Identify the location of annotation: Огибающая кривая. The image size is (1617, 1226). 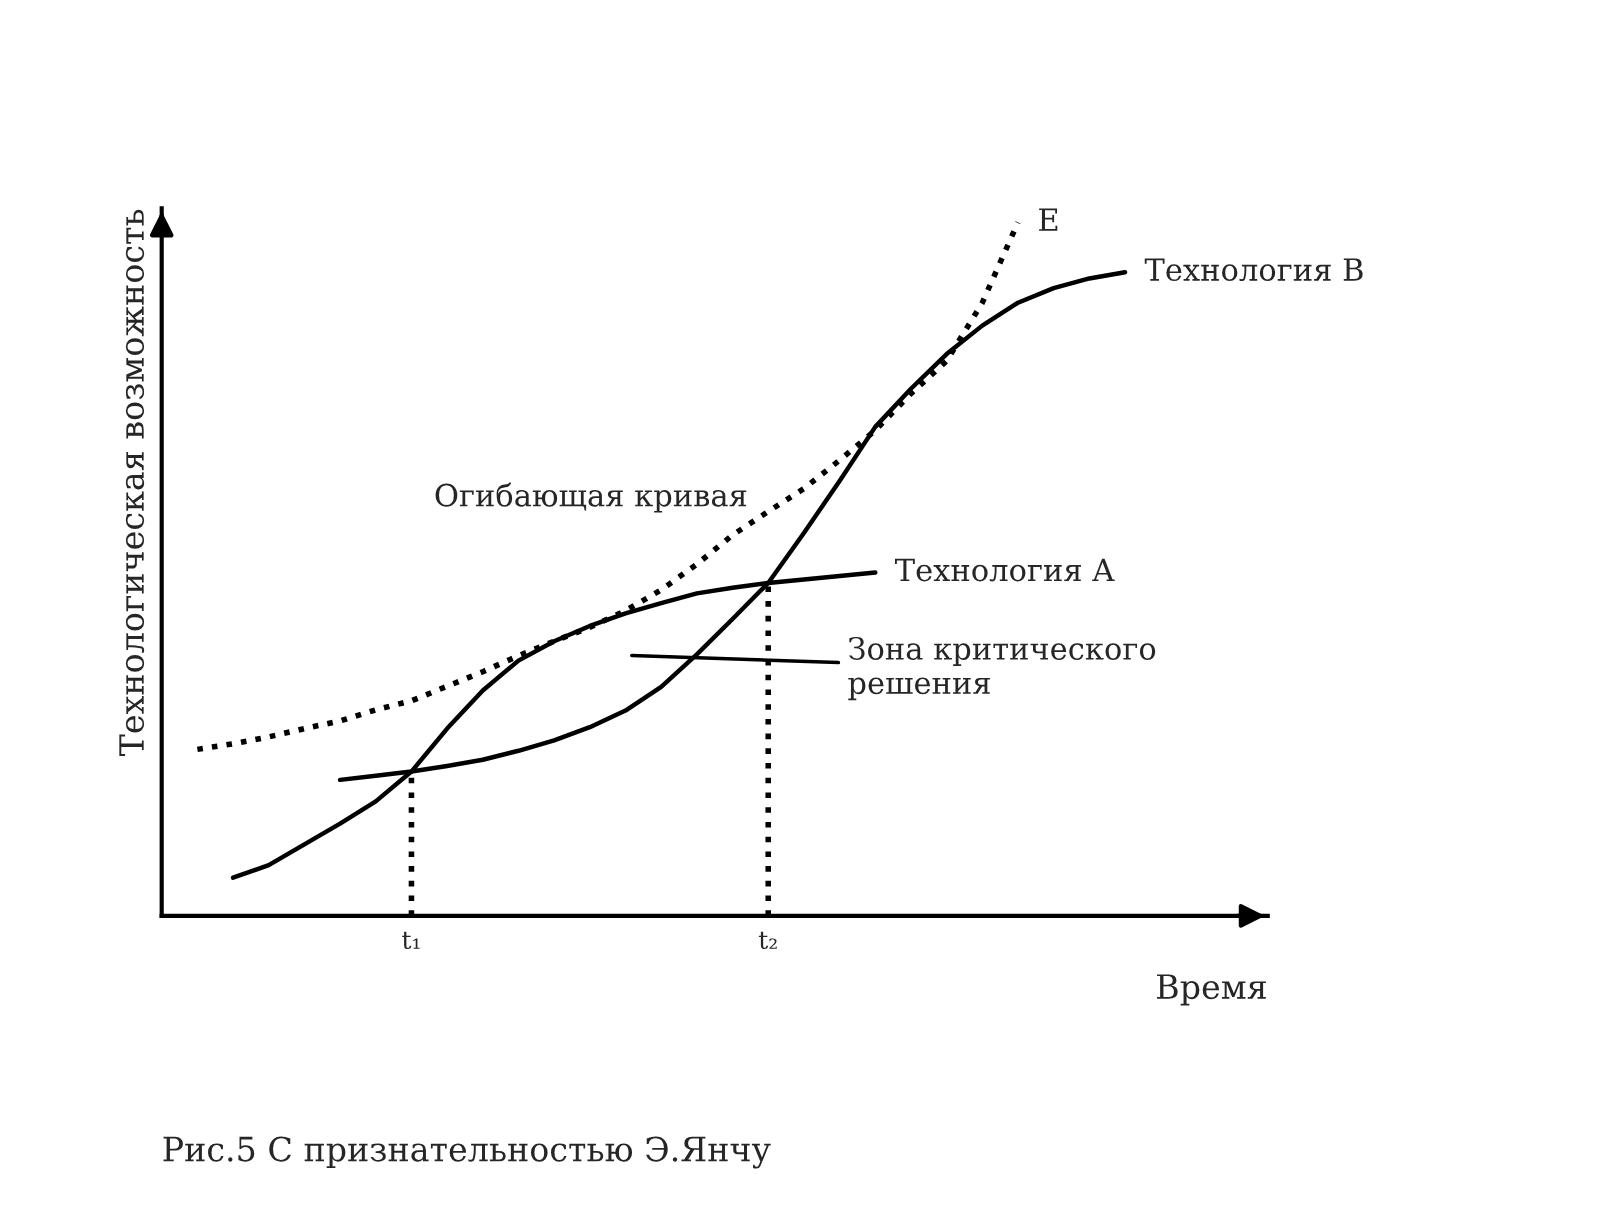
(591, 497).